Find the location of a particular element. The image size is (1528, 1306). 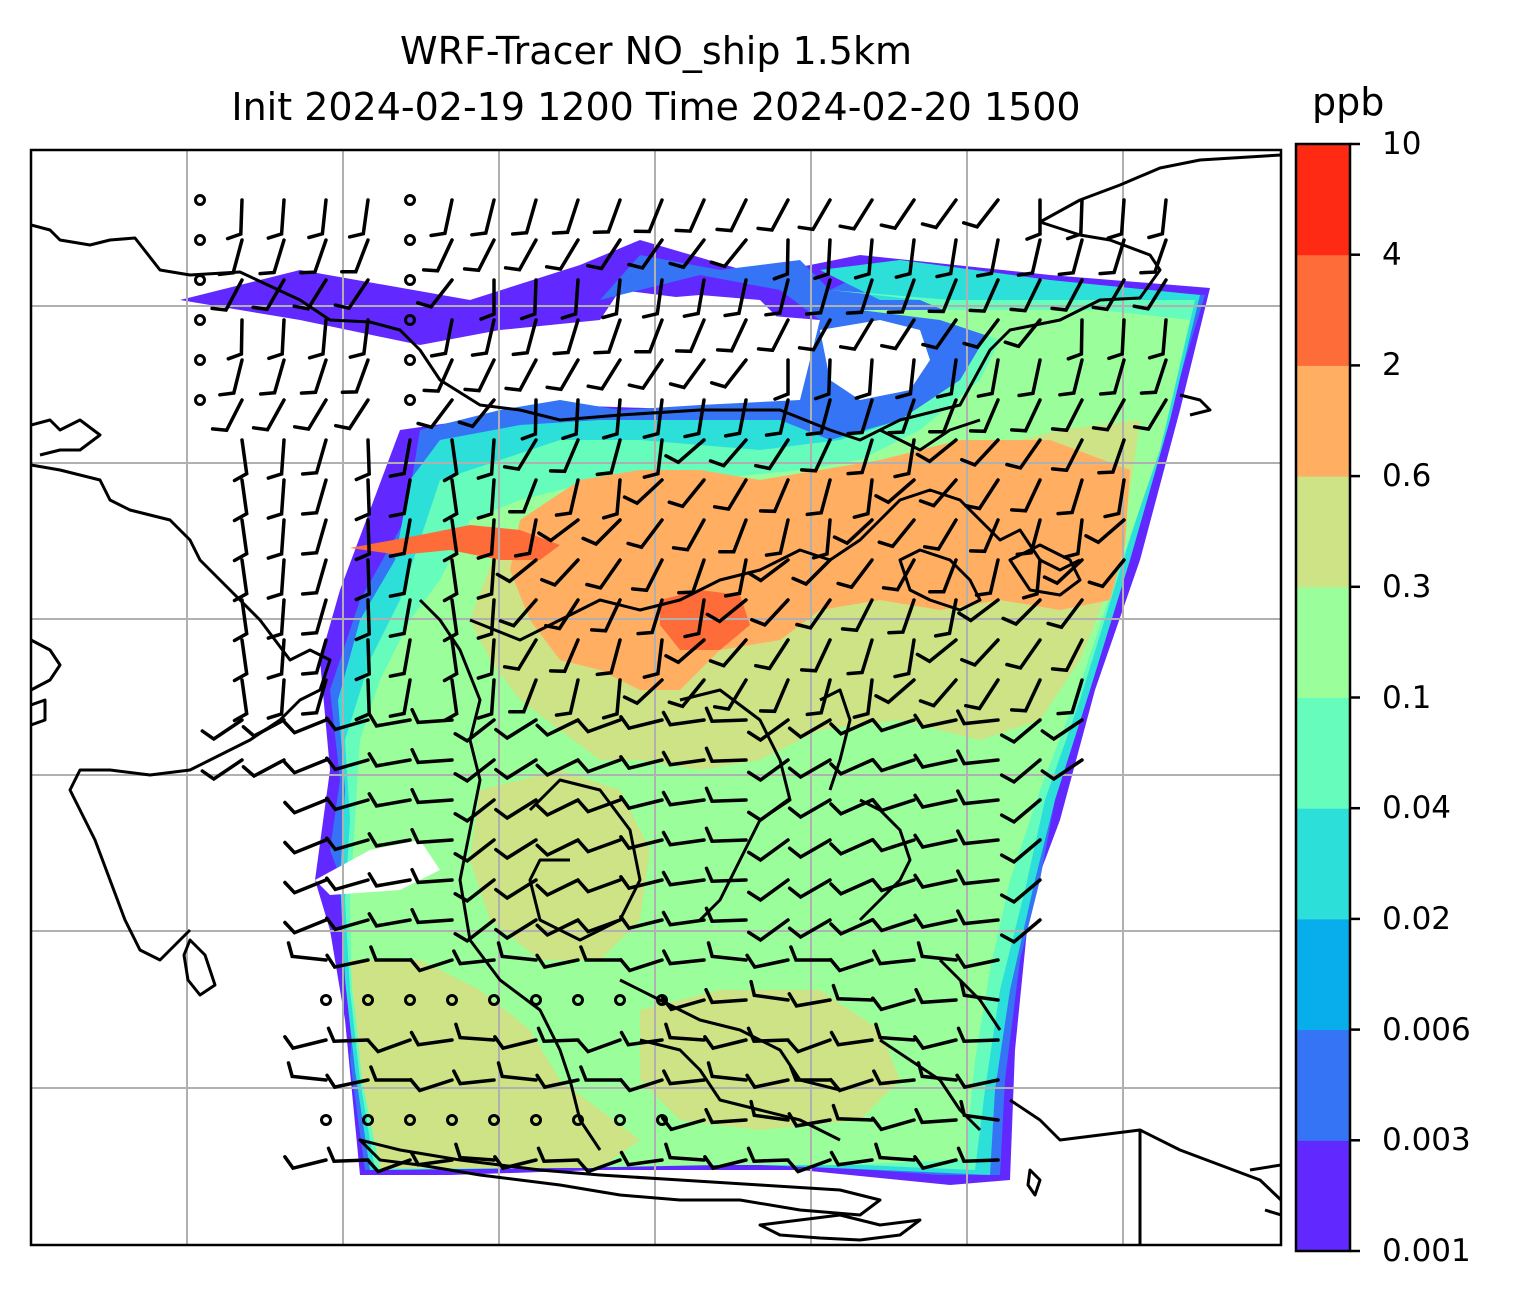

colorbar-tick-label: 0.1 is located at coordinates (1407, 697).